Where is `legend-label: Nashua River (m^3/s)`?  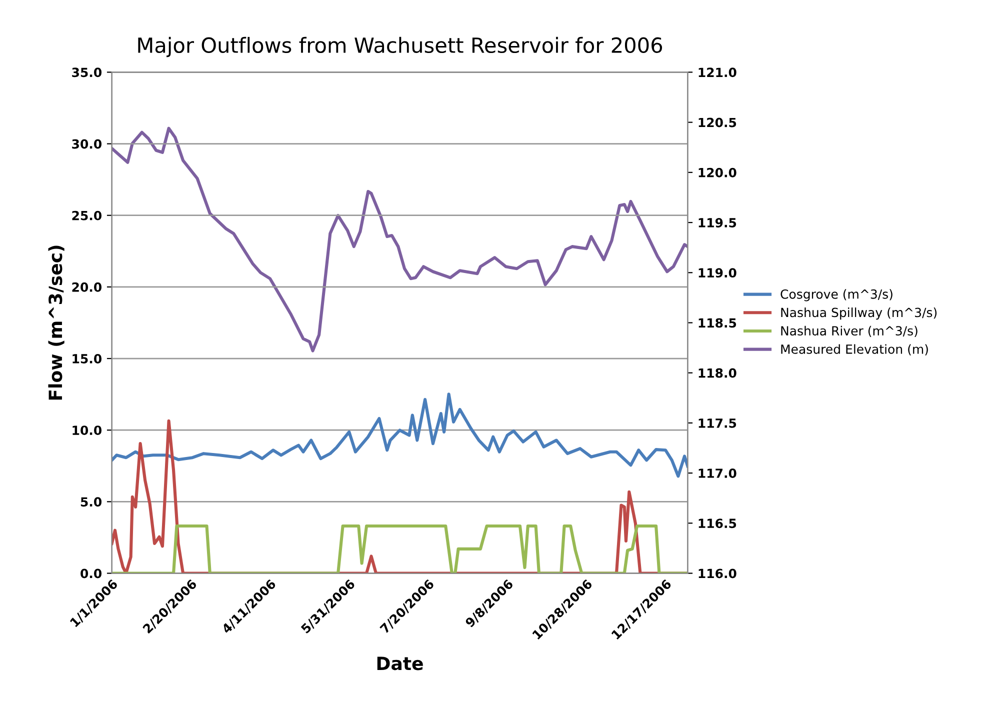
legend-label: Nashua River (m^3/s) is located at coordinates (849, 332).